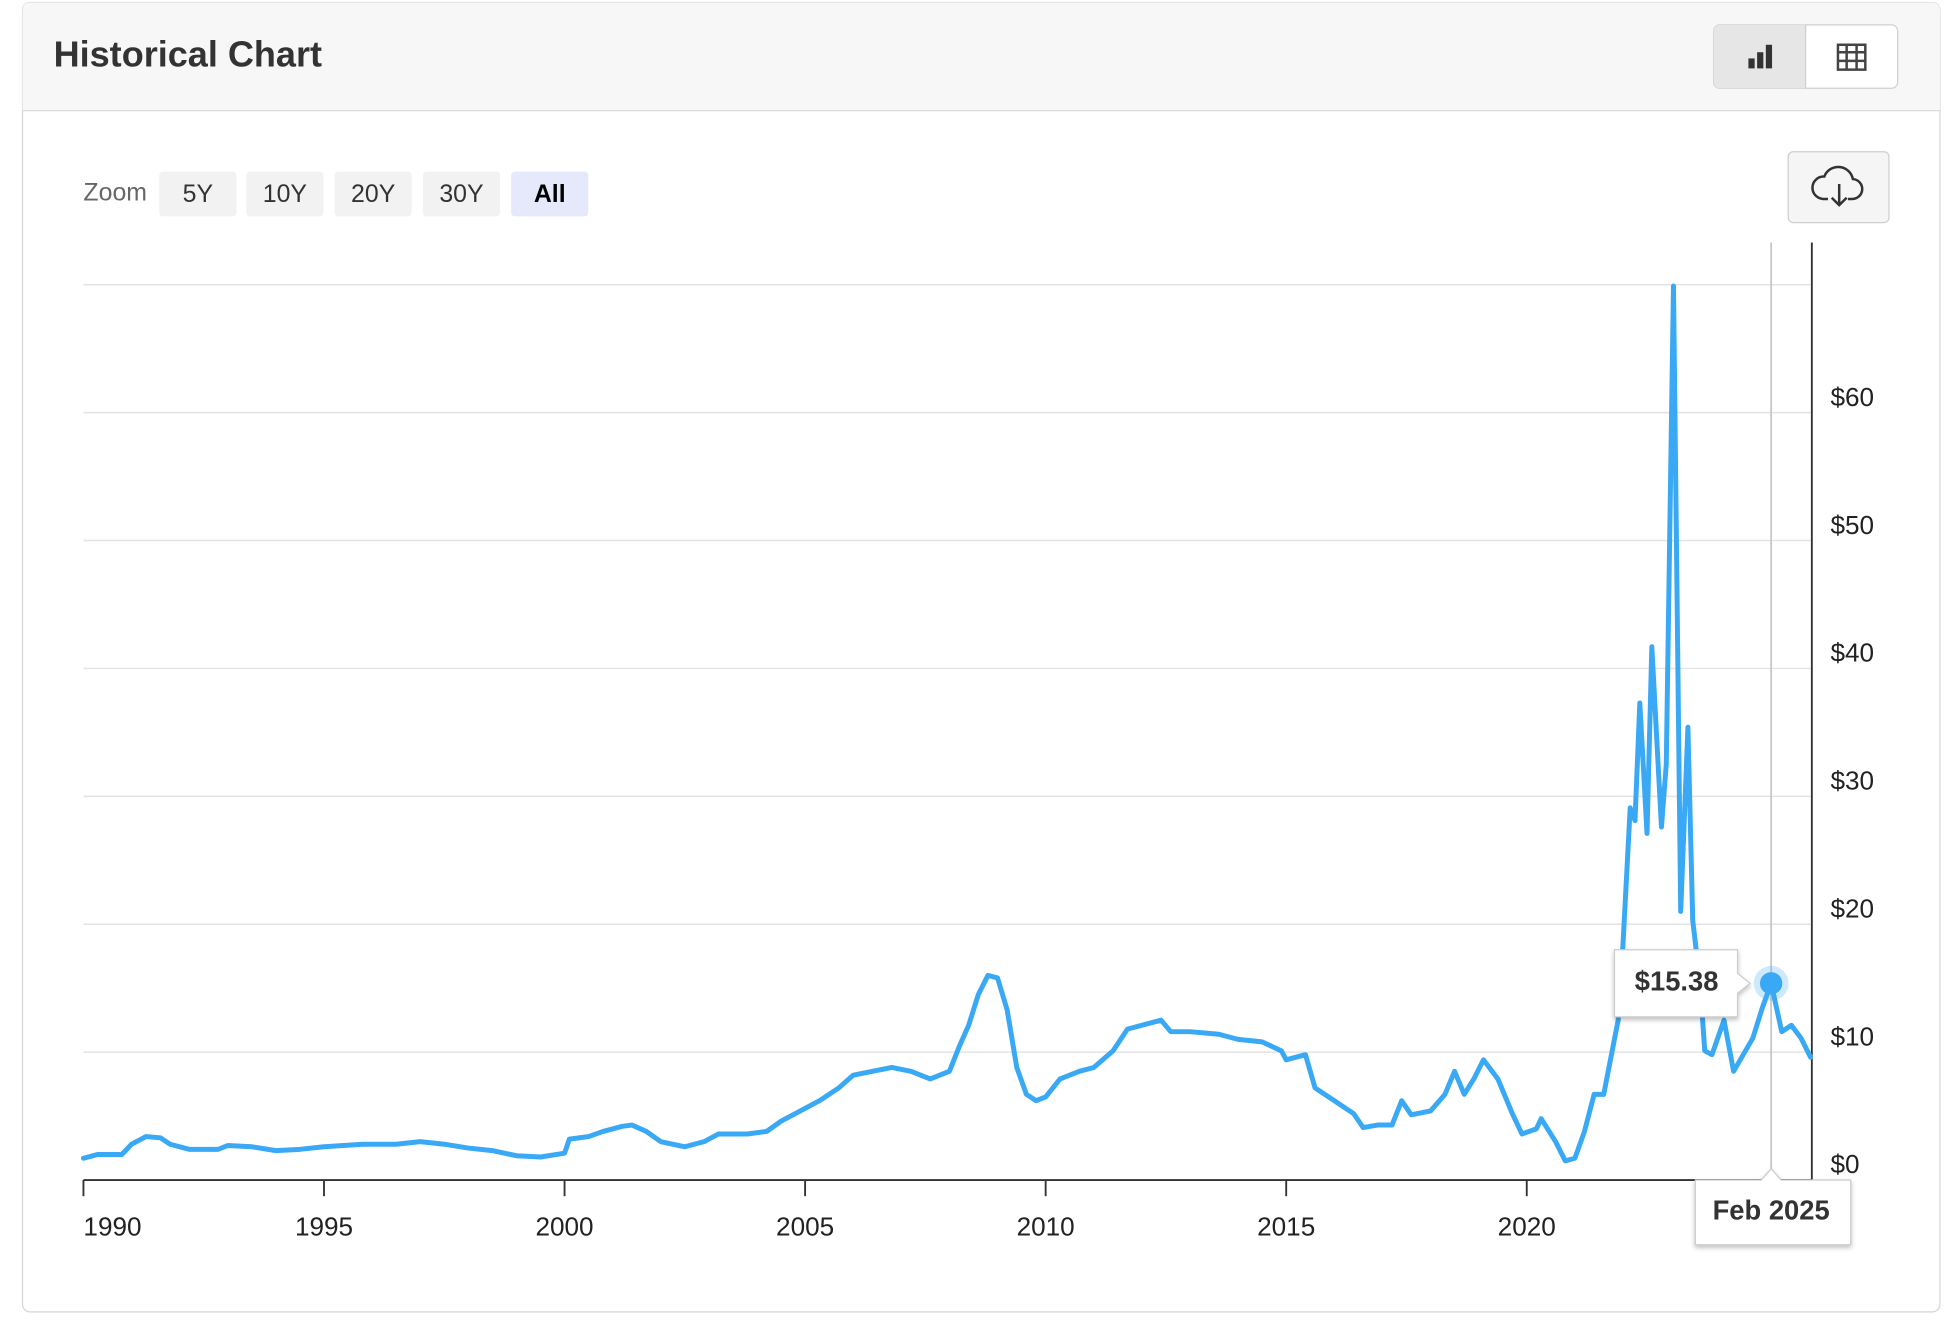  What do you see at coordinates (1852, 525) in the screenshot?
I see `y-tick-label: $50` at bounding box center [1852, 525].